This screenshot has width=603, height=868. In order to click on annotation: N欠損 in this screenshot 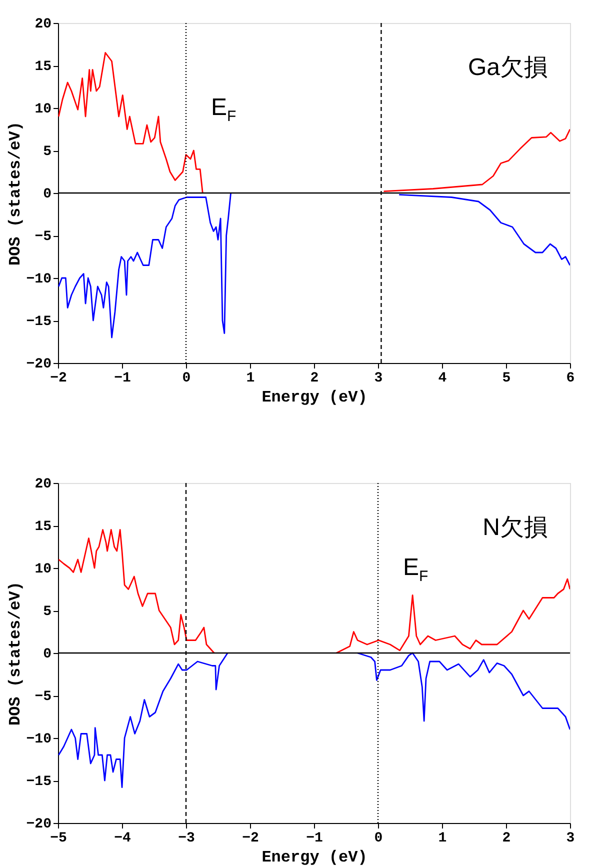, I will do `click(515, 527)`.